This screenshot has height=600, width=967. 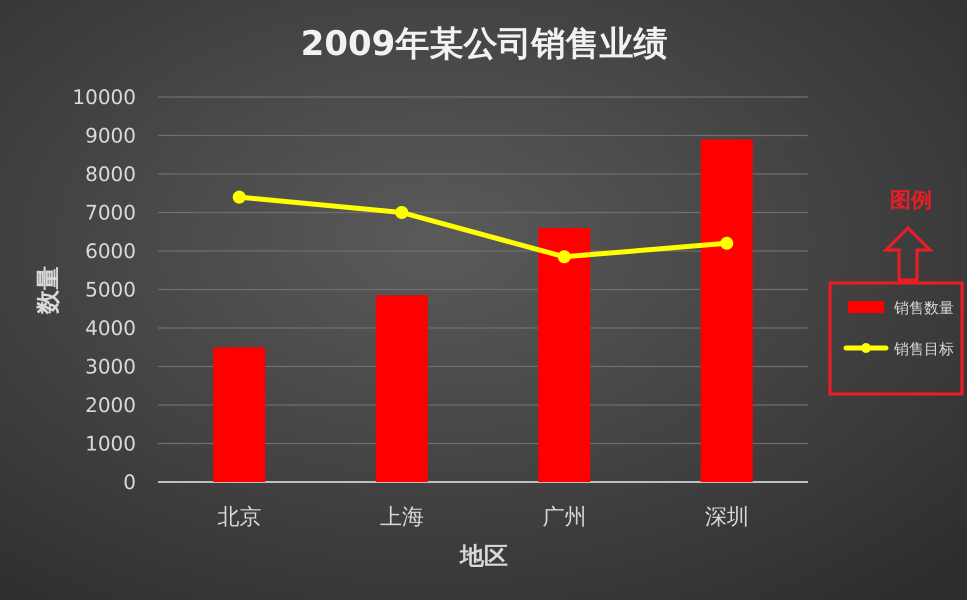 What do you see at coordinates (564, 516) in the screenshot?
I see `x-tick-label: 广州` at bounding box center [564, 516].